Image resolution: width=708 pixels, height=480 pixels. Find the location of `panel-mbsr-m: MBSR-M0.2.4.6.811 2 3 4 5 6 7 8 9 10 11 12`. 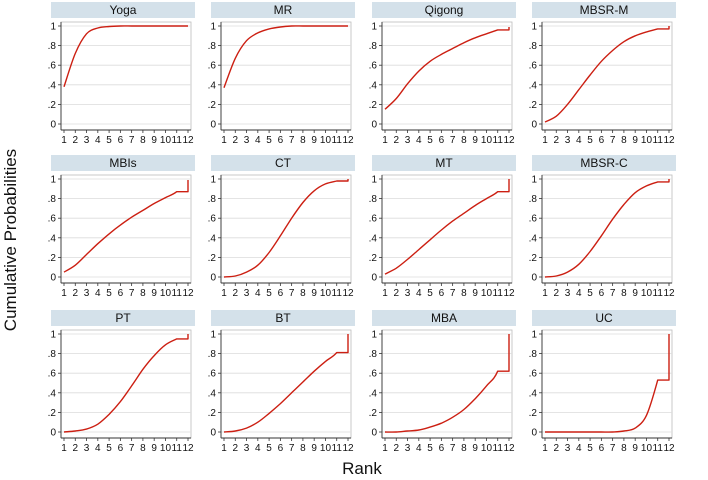

panel-mbsr-m: MBSR-M0.2.4.6.811 2 3 4 5 6 7 8 9 10 11 12 is located at coordinates (602, 74).